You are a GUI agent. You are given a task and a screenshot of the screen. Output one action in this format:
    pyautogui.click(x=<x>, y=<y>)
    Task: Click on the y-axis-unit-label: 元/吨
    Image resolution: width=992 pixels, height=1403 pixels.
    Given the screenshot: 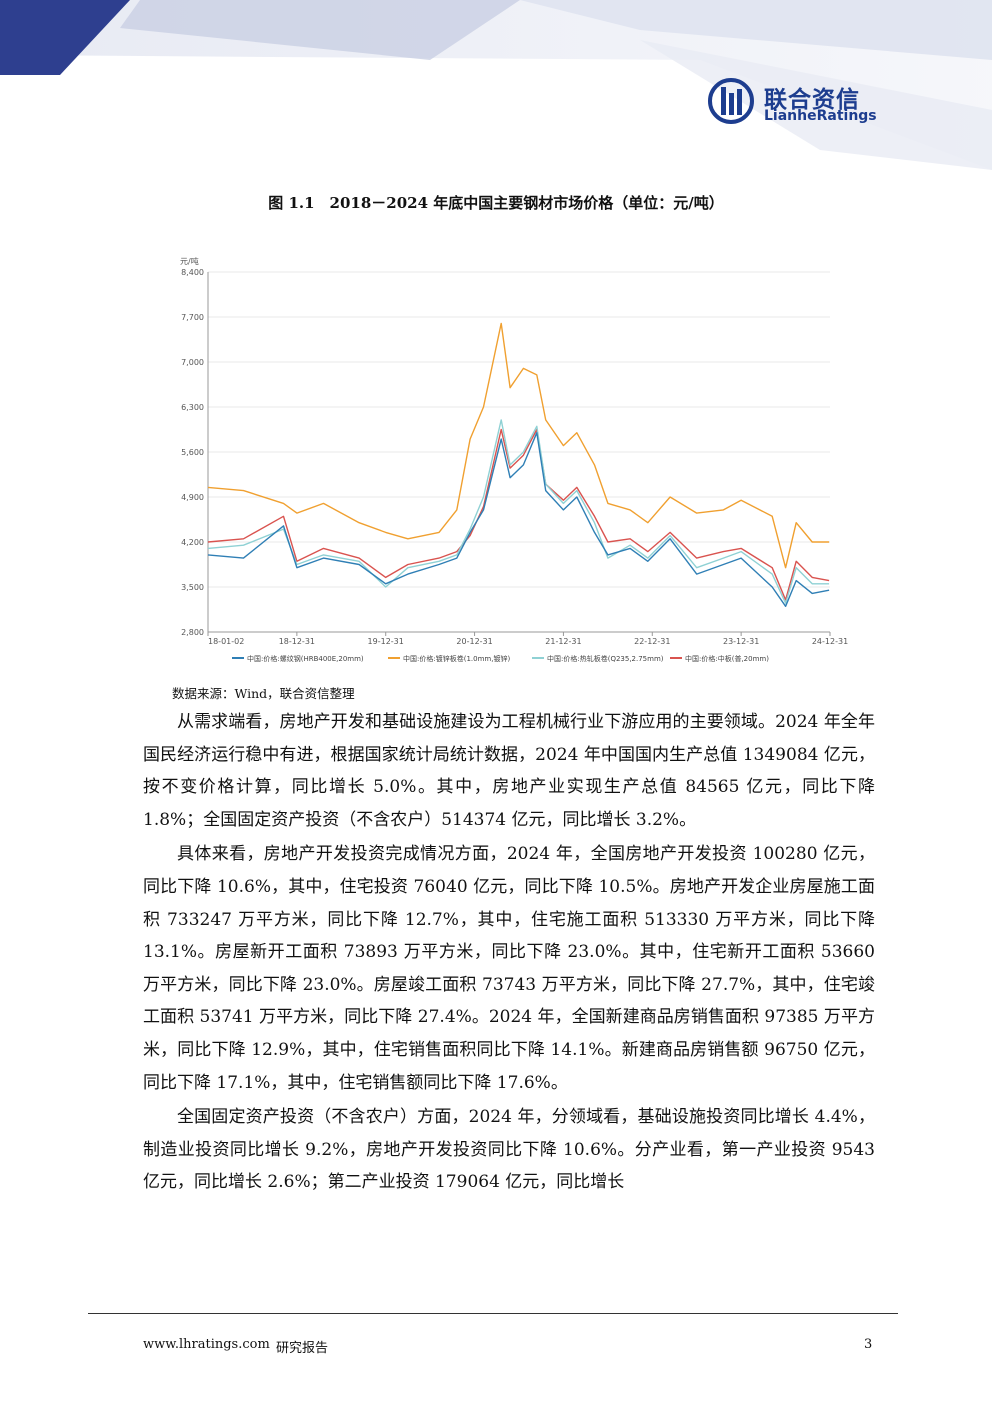 What is the action you would take?
    pyautogui.click(x=189, y=261)
    